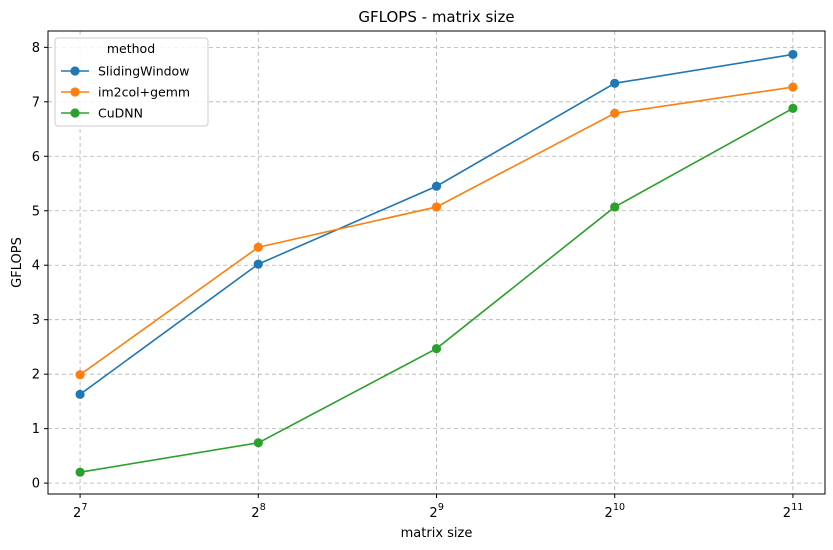 The image size is (833, 550). I want to click on legend-box, so click(131, 82).